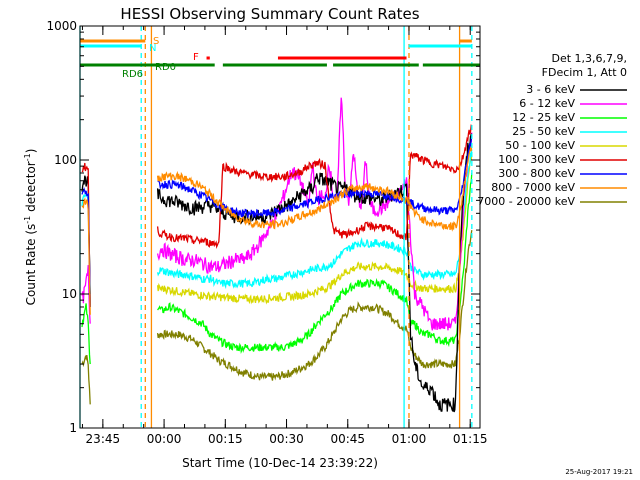  I want to click on x-tick-label: 00:15, so click(225, 439).